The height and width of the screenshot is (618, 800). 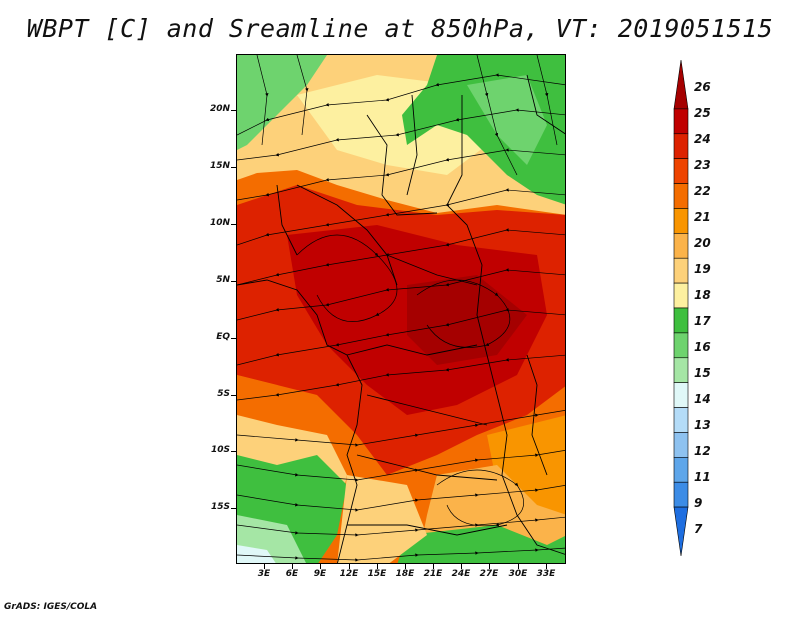 What do you see at coordinates (546, 574) in the screenshot?
I see `lon-label: 33E` at bounding box center [546, 574].